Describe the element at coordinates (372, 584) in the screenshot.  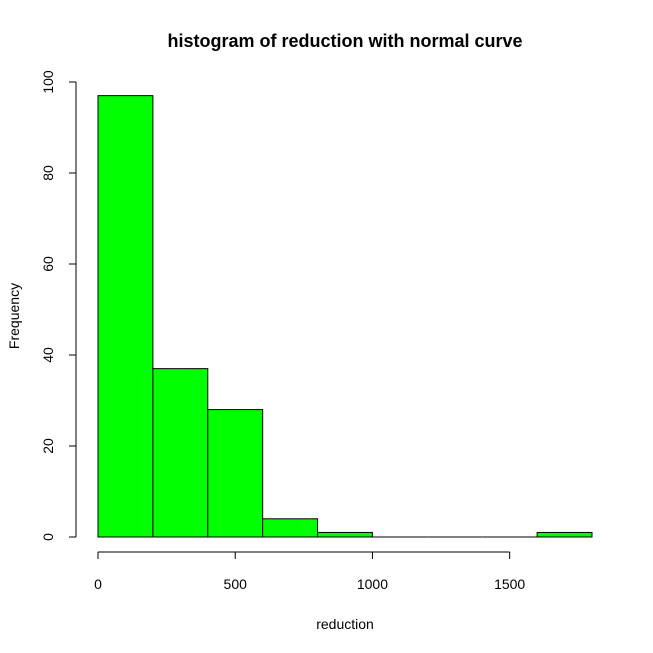
I see `x-tick-label: 1000` at that location.